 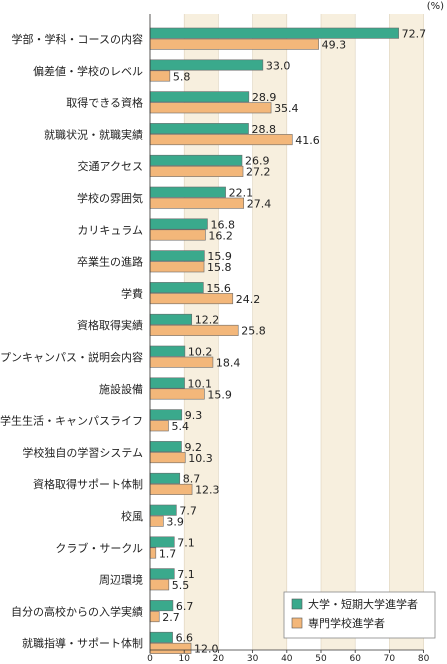 What do you see at coordinates (228, 363) in the screenshot?
I see `value-label: 18.4` at bounding box center [228, 363].